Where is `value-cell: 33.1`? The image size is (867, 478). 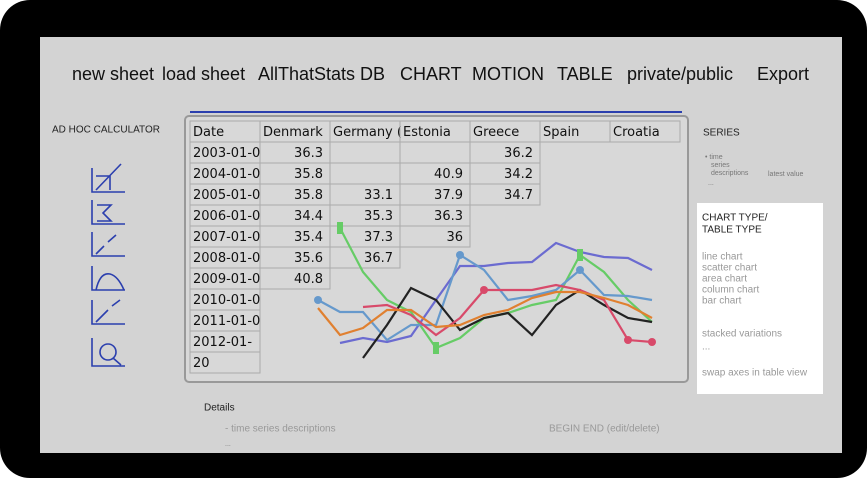 value-cell: 33.1 is located at coordinates (378, 195).